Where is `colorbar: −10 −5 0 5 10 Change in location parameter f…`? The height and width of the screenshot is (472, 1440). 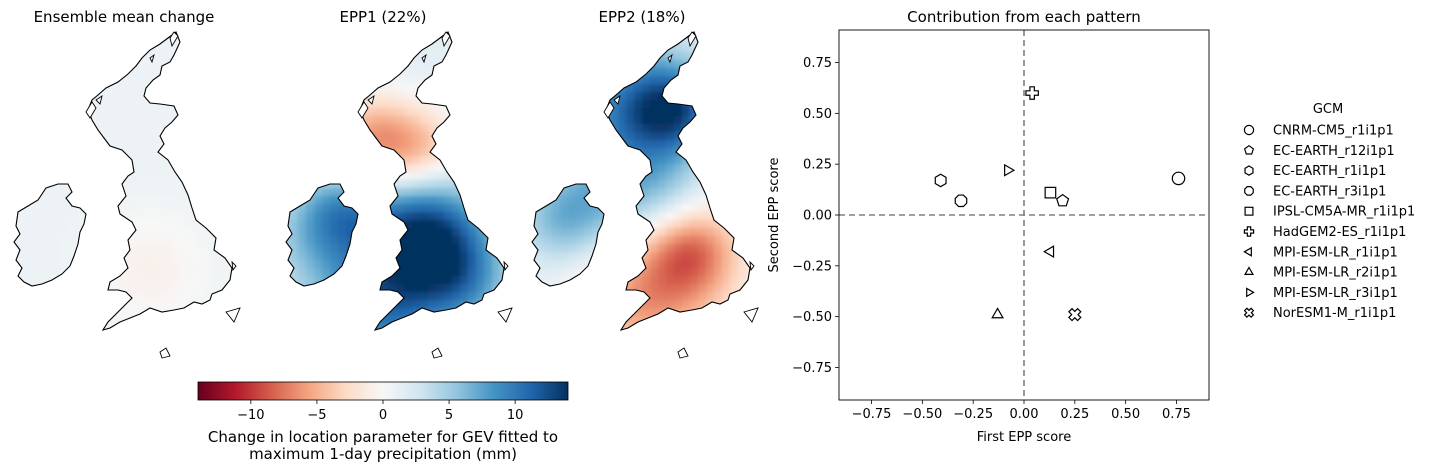 colorbar: −10 −5 0 5 10 Change in location parameter f… is located at coordinates (383, 422).